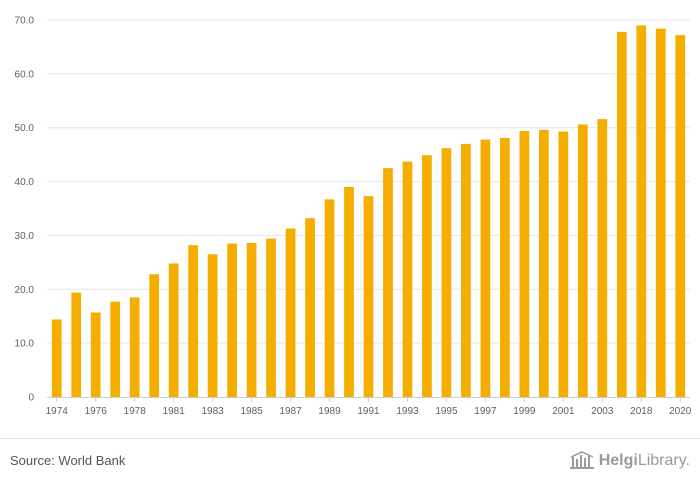 The width and height of the screenshot is (700, 484). I want to click on source-label: Source: World Bank, so click(68, 460).